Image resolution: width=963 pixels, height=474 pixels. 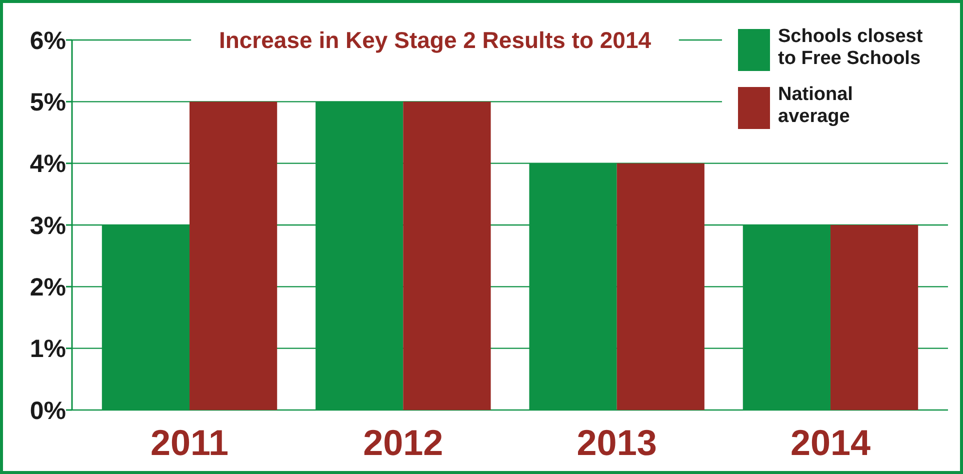 I want to click on y-tick-label: 0%, so click(x=48, y=410).